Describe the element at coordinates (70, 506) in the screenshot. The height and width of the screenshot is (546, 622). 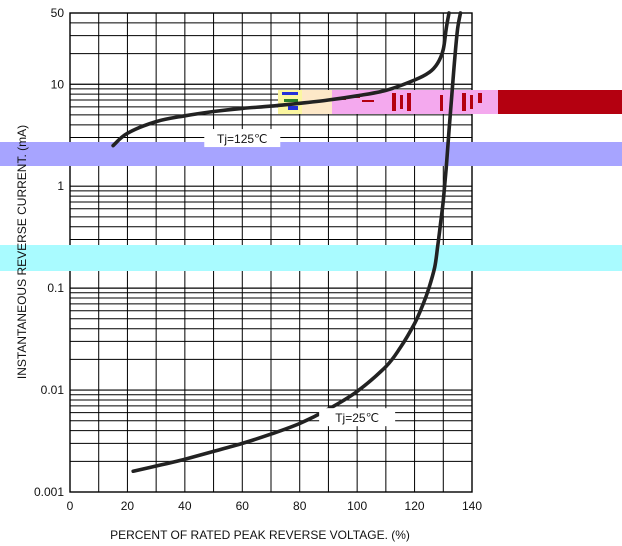
I see `x-tick-label: 0` at that location.